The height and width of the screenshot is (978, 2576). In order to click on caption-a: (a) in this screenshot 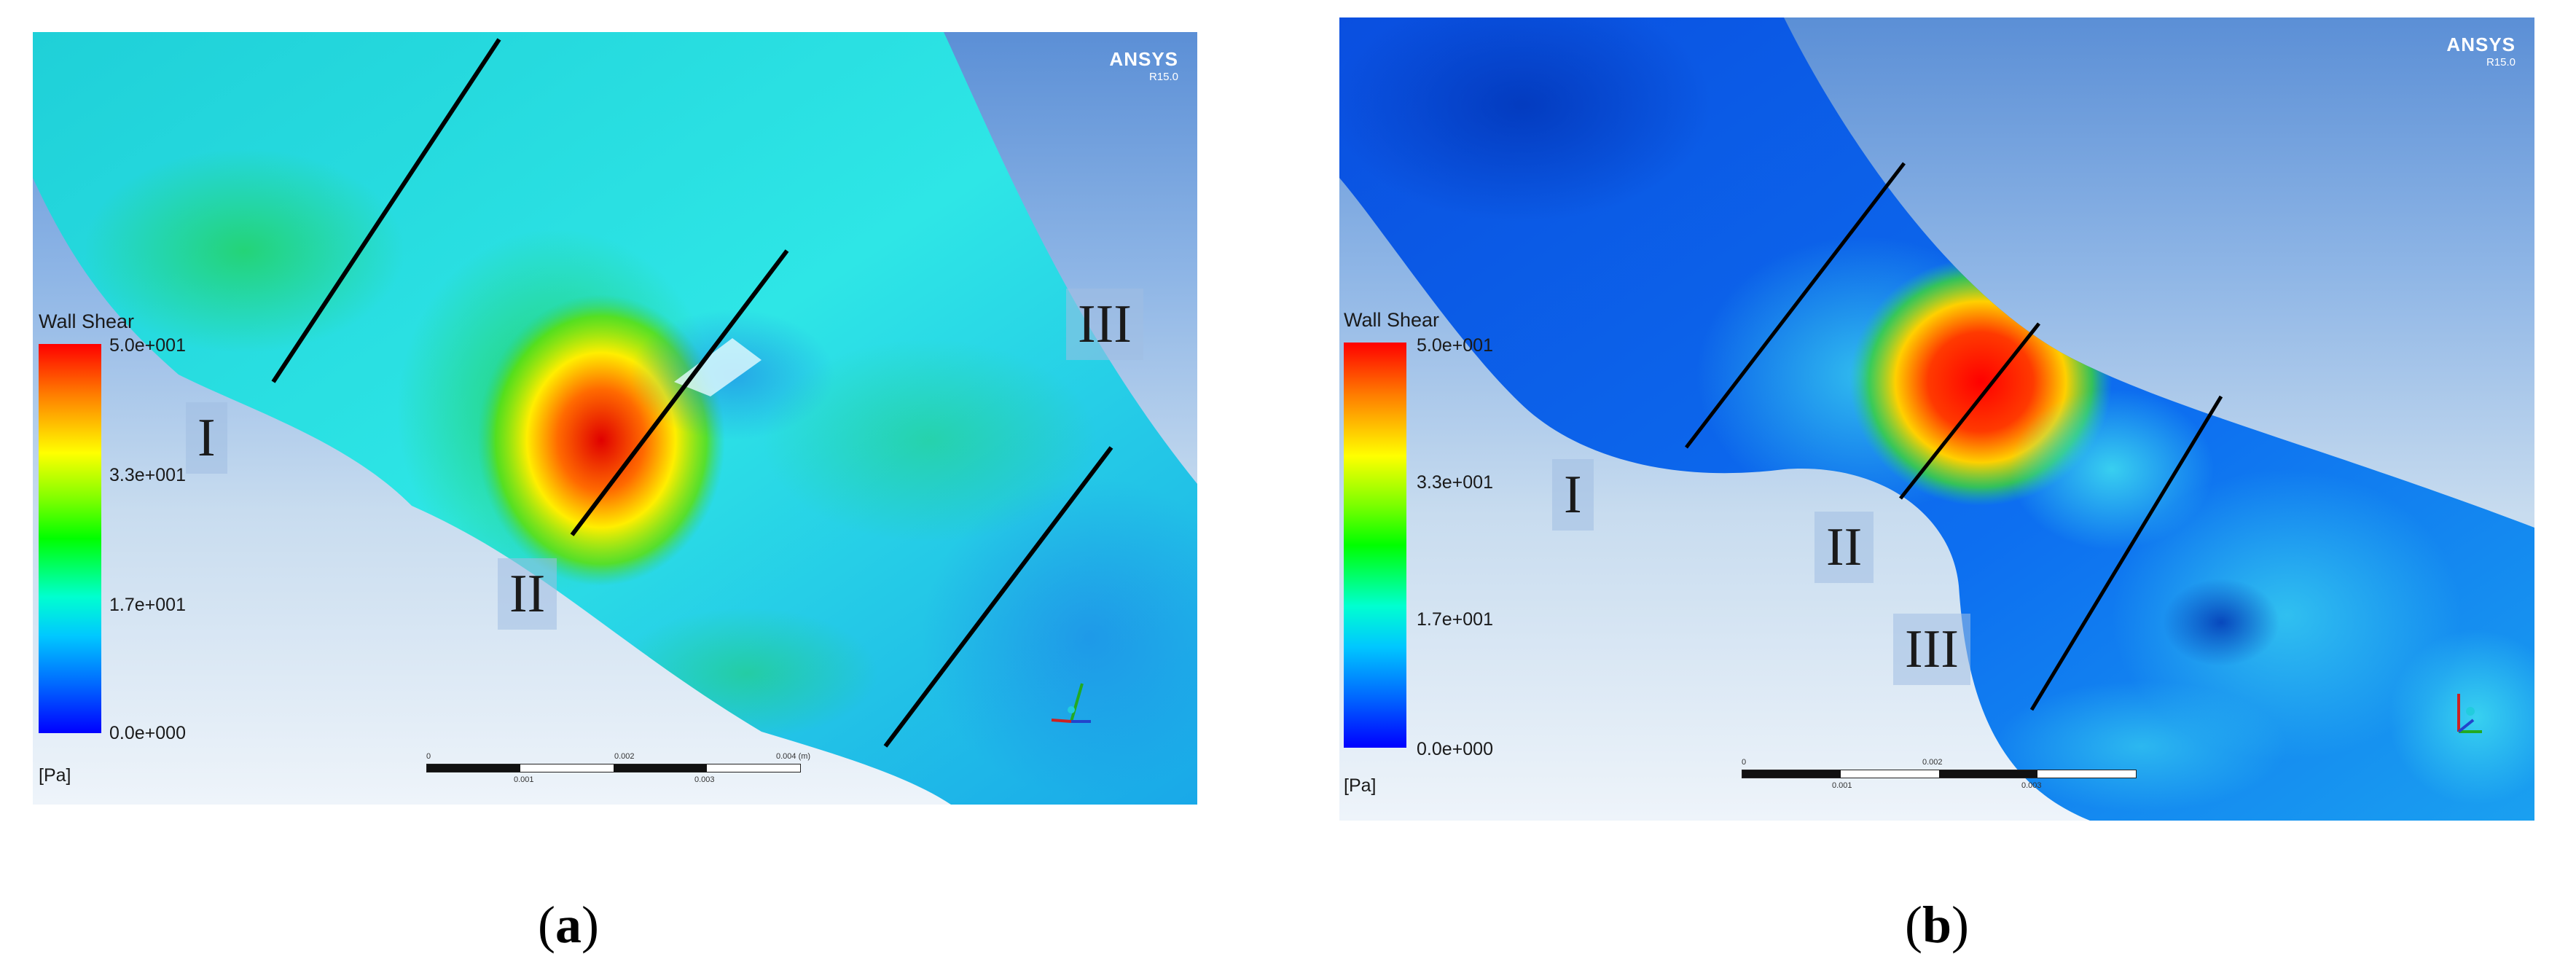, I will do `click(568, 925)`.